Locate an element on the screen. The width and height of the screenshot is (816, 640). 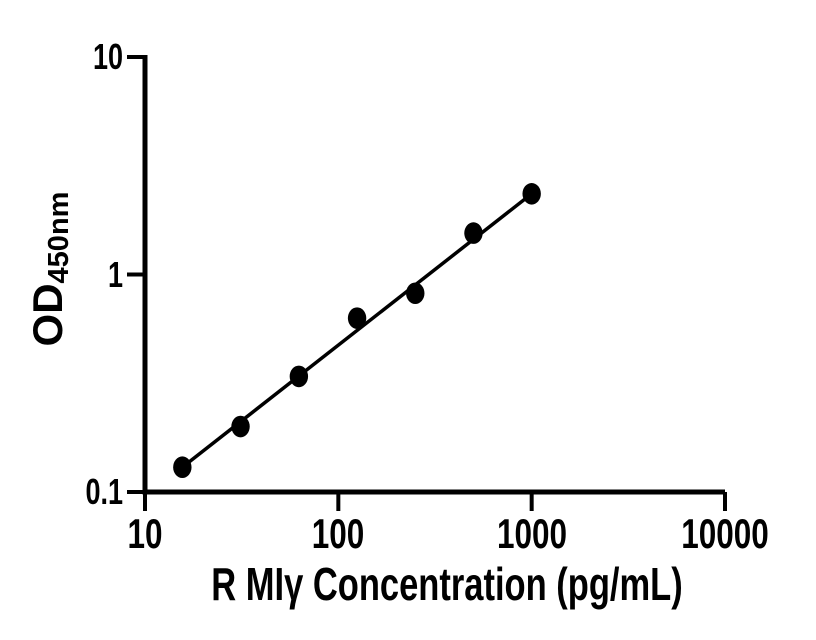
y-tick-label-1: 1 is located at coordinates (115, 274).